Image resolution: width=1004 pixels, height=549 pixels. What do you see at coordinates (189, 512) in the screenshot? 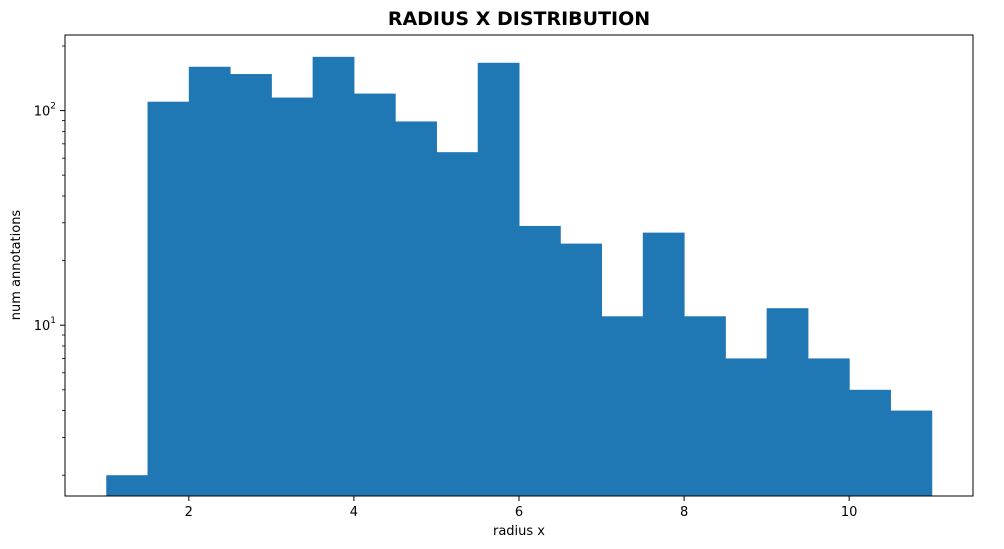
I see `x-tick-label: 2` at bounding box center [189, 512].